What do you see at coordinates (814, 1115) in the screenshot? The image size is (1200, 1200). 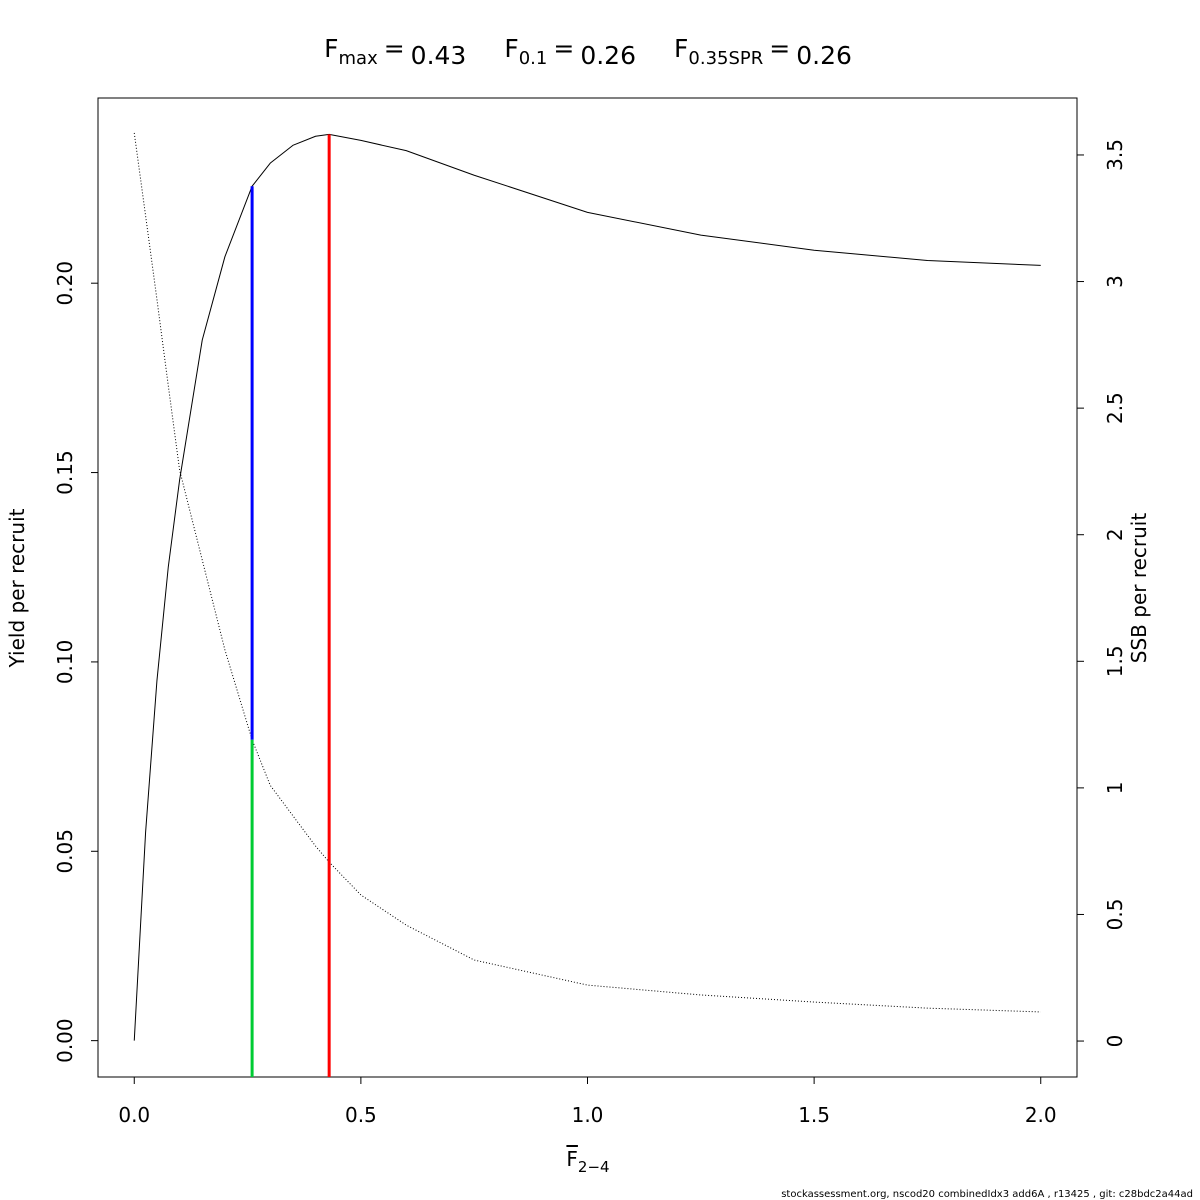 I see `x-tick-label: 1.5` at bounding box center [814, 1115].